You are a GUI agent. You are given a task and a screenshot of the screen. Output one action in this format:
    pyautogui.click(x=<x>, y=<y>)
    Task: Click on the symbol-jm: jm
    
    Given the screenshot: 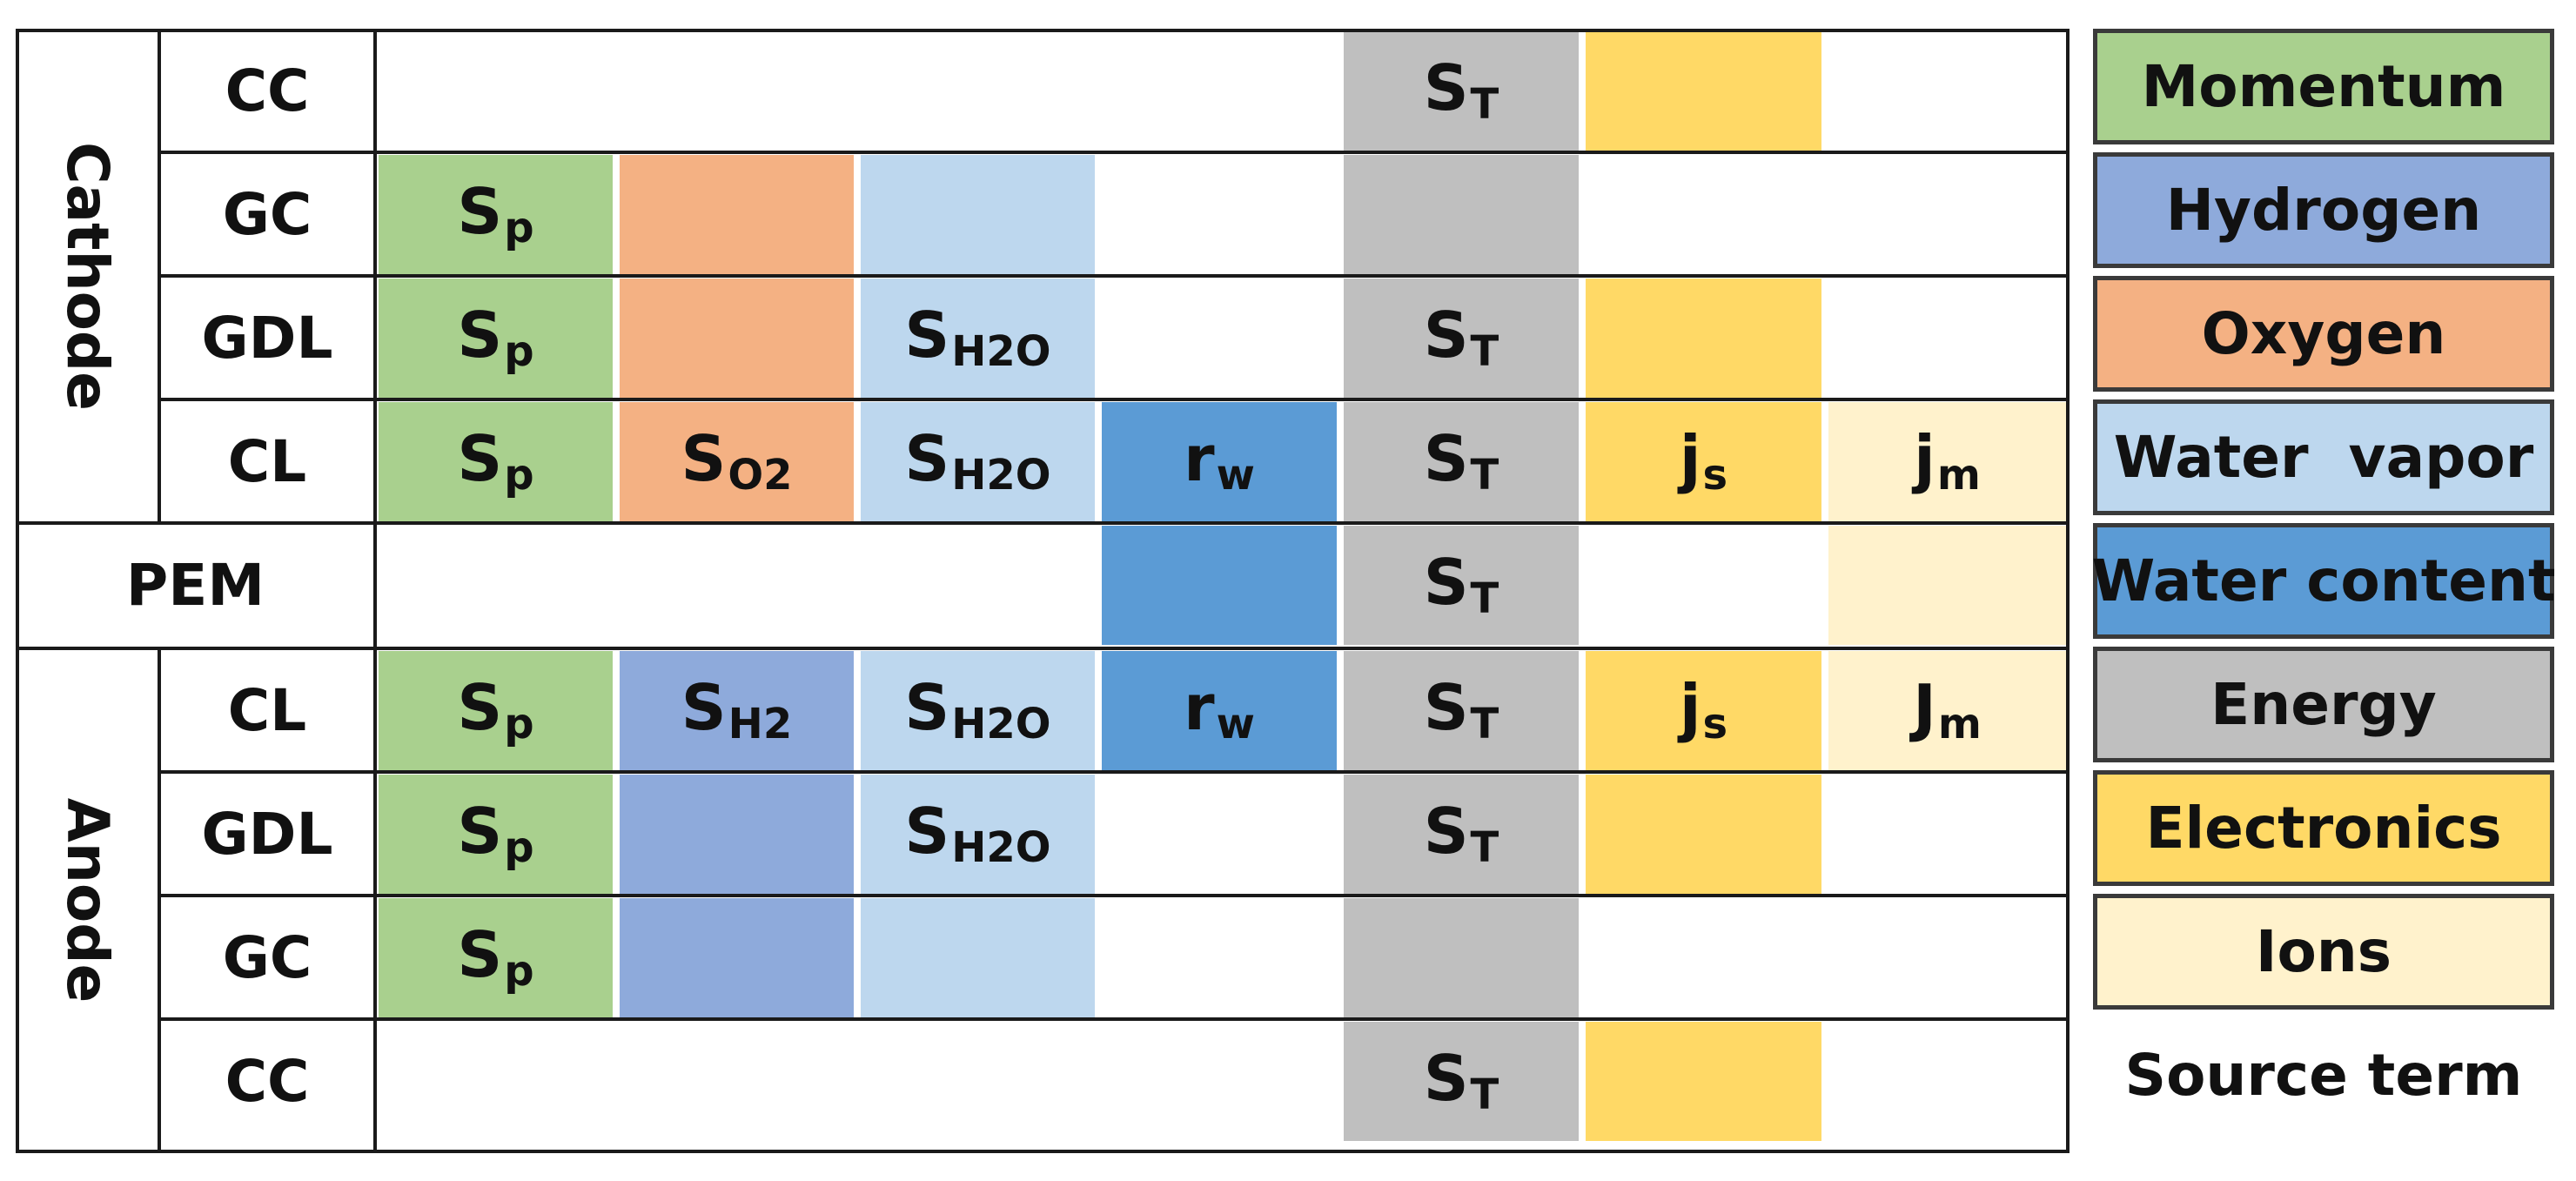 What is the action you would take?
    pyautogui.click(x=1948, y=462)
    